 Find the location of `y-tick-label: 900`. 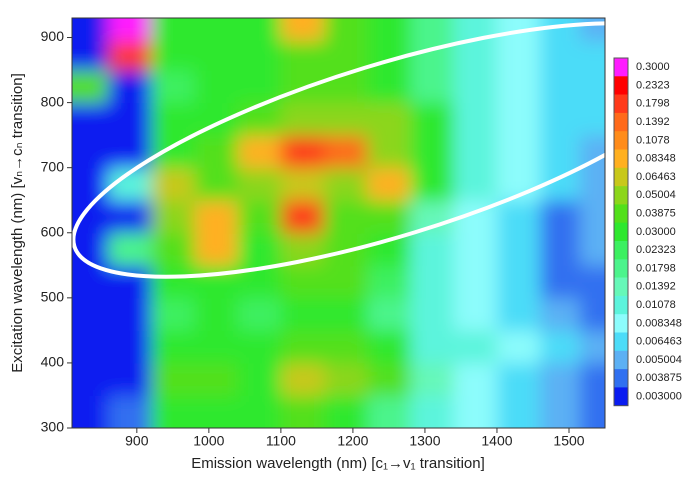

y-tick-label: 900 is located at coordinates (53, 36).